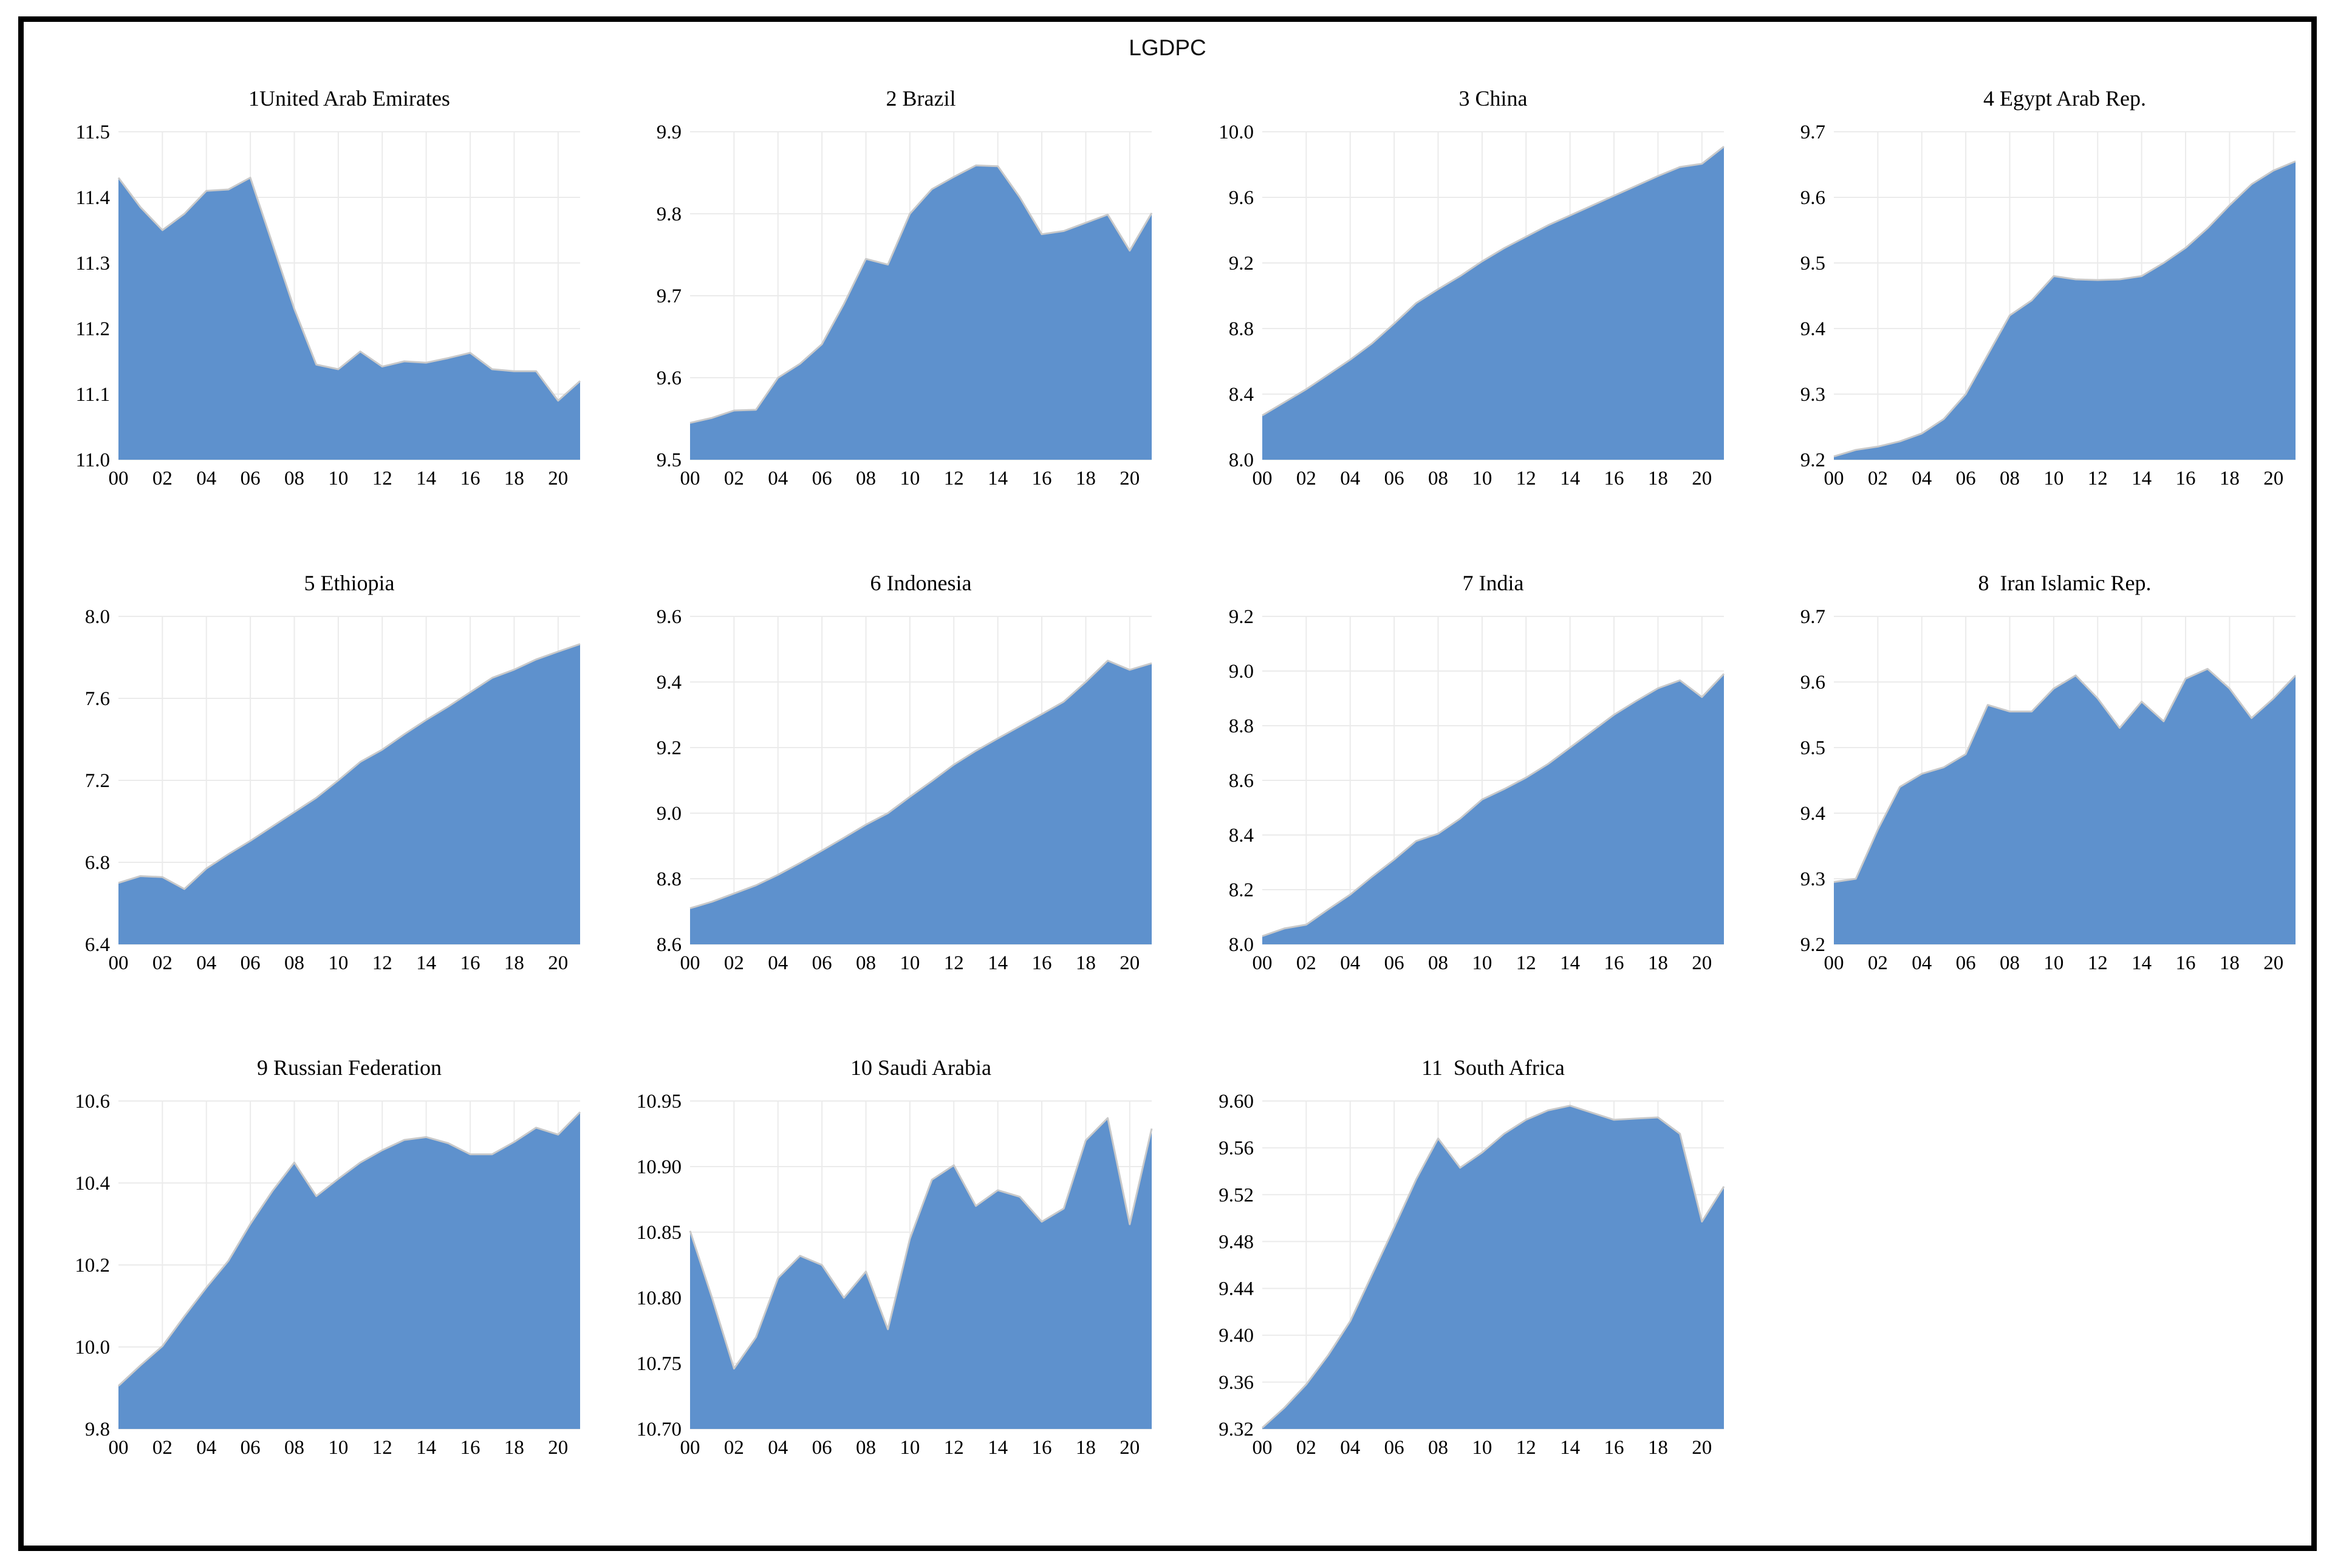  I want to click on y-tick-label: 10.2, so click(92, 1266).